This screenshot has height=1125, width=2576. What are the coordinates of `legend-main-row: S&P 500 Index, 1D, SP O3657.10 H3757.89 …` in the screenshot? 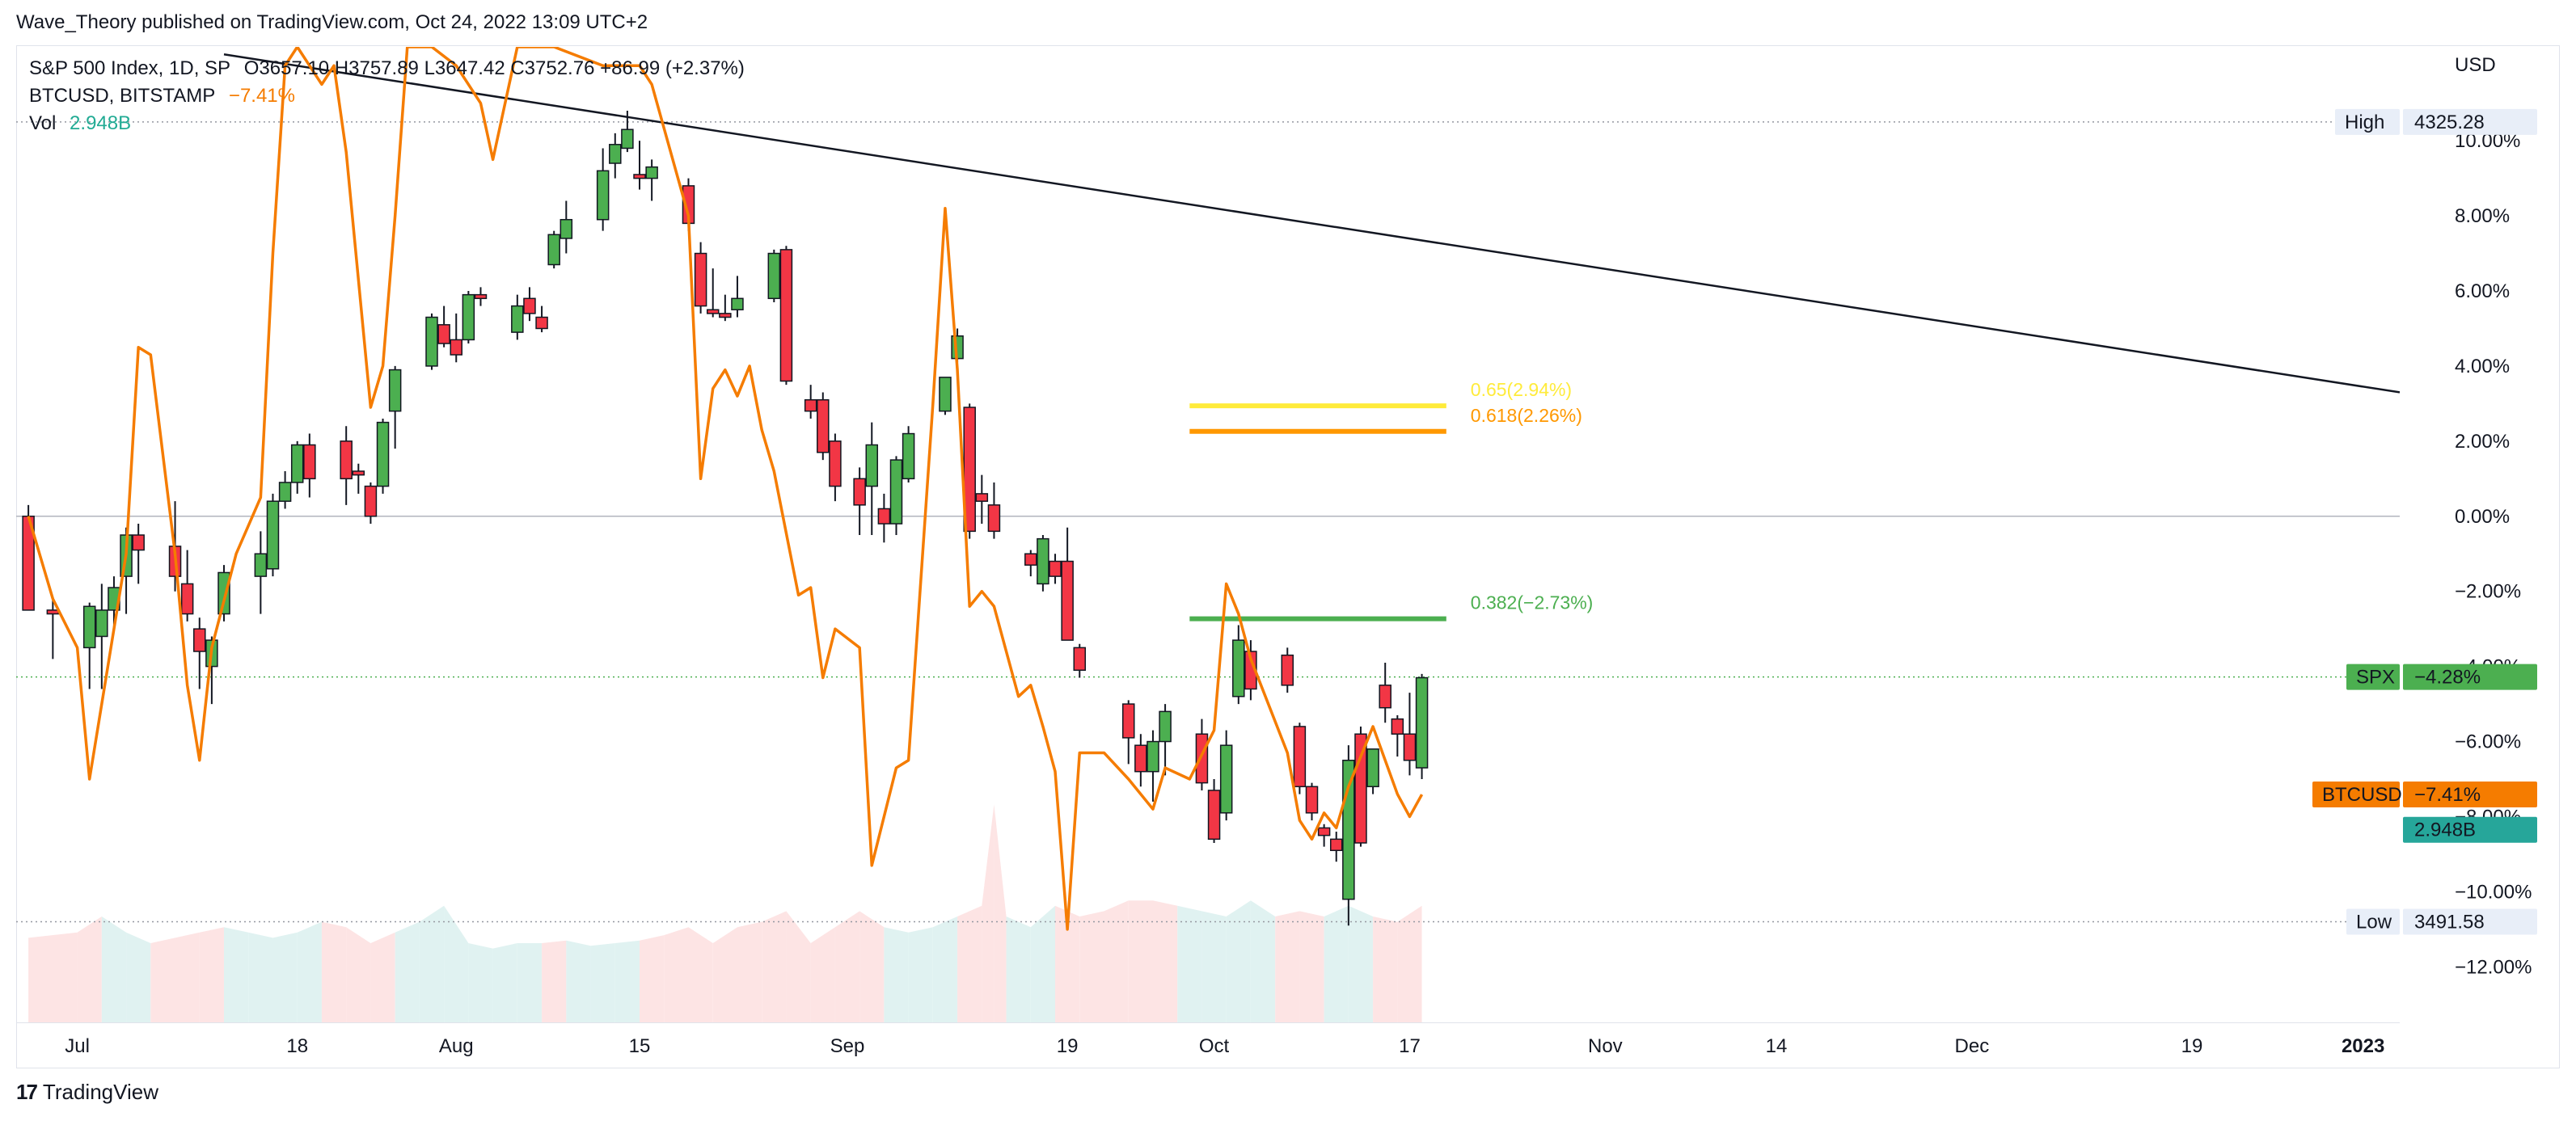 It's located at (387, 68).